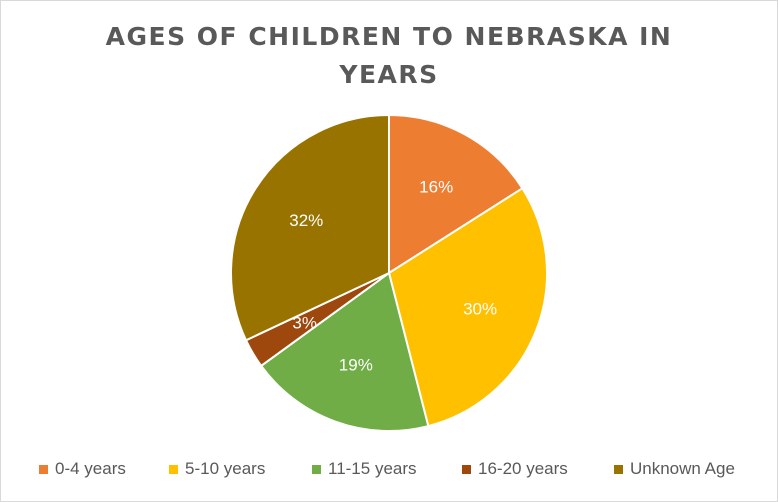 This screenshot has width=778, height=502. What do you see at coordinates (436, 187) in the screenshot?
I see `slice-label-0: 16%` at bounding box center [436, 187].